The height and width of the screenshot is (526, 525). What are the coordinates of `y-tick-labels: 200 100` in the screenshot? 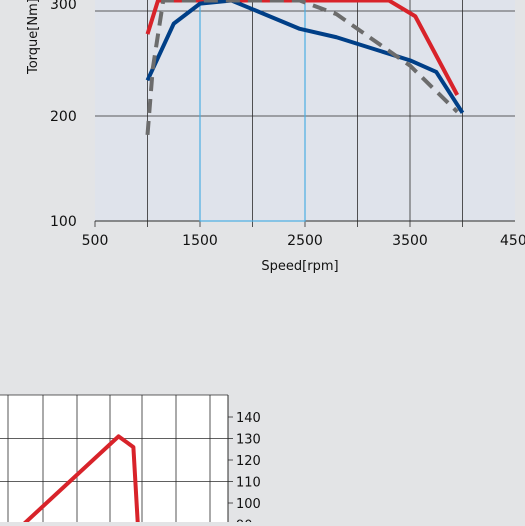 It's located at (63, 169).